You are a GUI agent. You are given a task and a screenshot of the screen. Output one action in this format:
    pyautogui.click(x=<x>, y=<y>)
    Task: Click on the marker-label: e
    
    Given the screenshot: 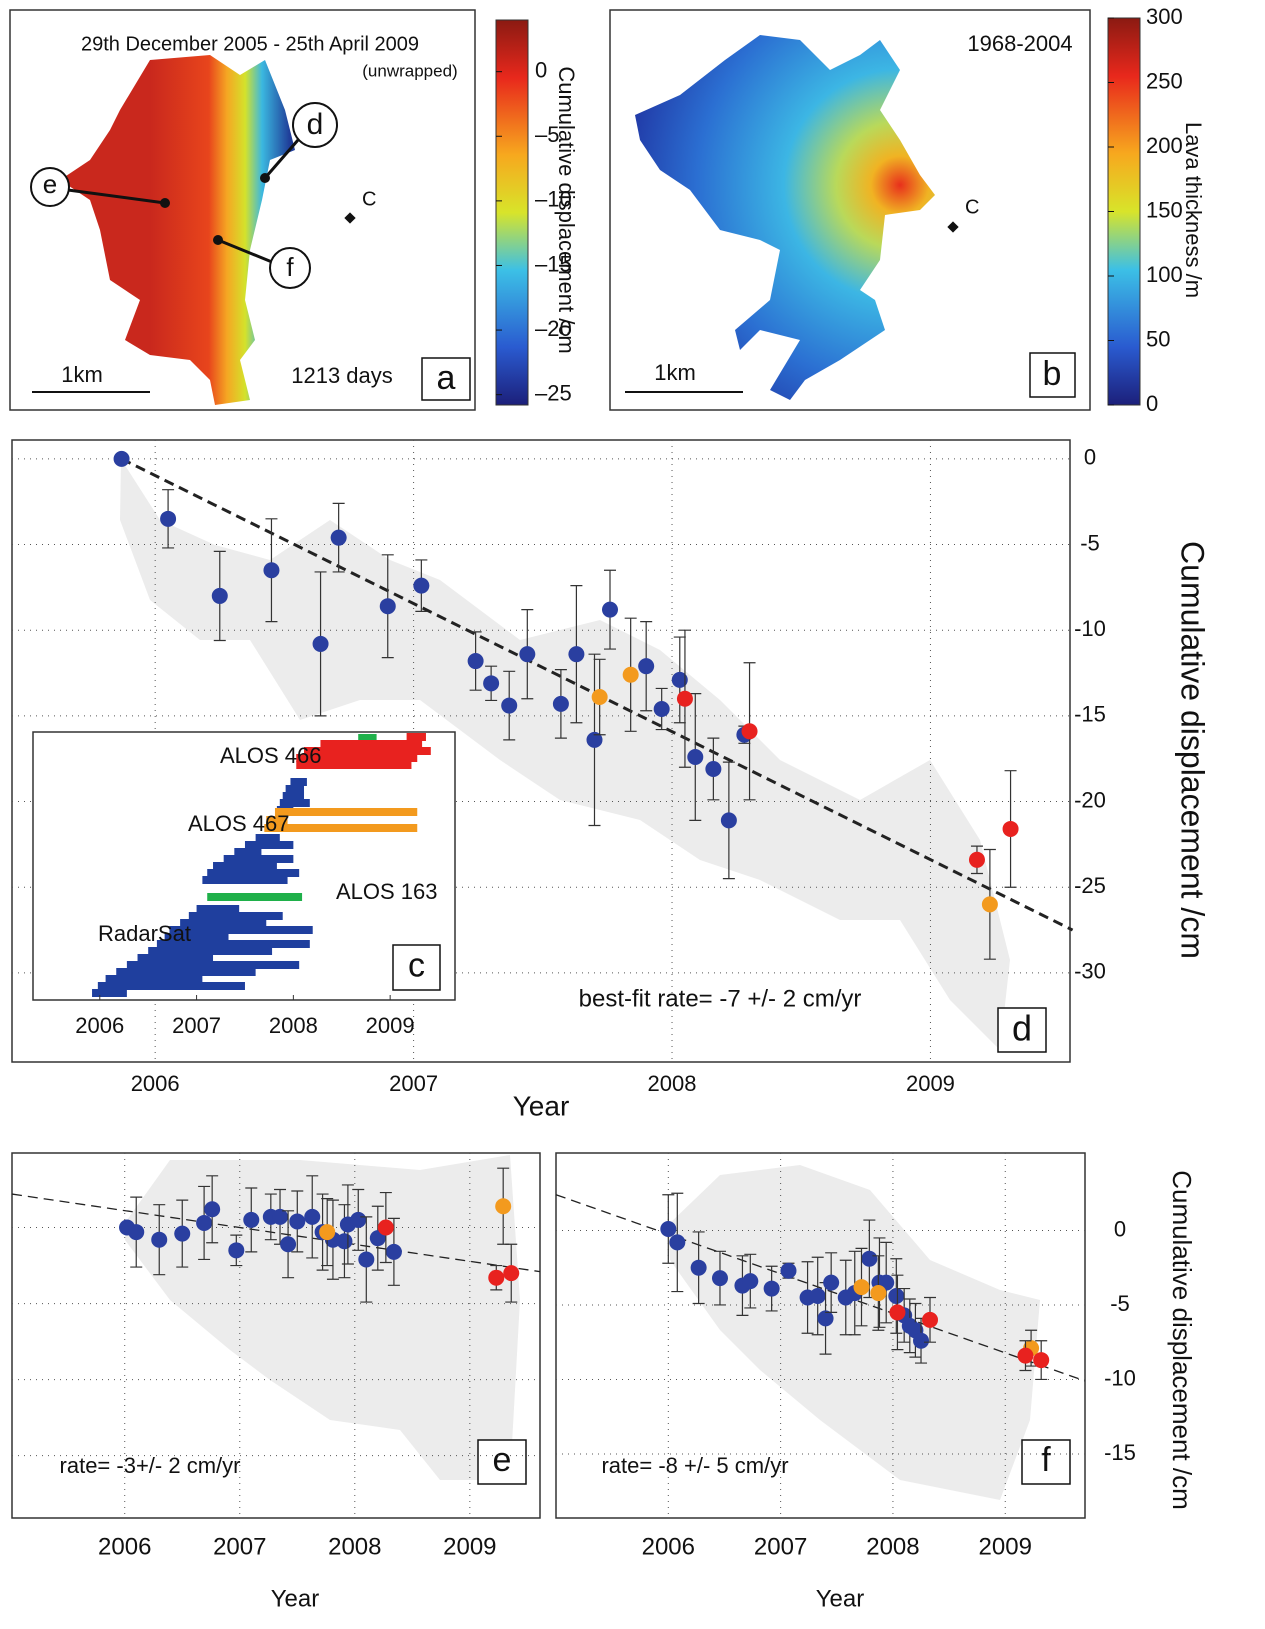 What is the action you would take?
    pyautogui.click(x=50, y=184)
    